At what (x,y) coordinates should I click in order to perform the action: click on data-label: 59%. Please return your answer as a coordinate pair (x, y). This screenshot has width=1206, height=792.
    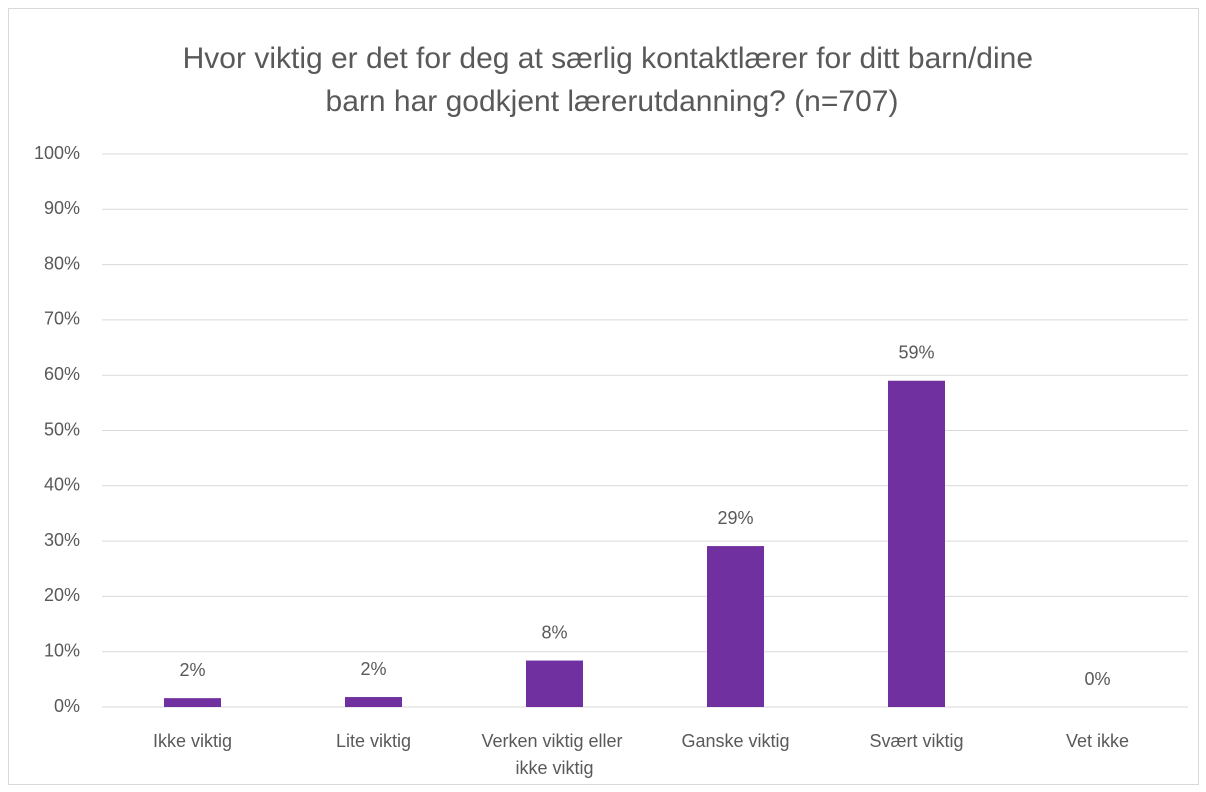
    Looking at the image, I should click on (916, 352).